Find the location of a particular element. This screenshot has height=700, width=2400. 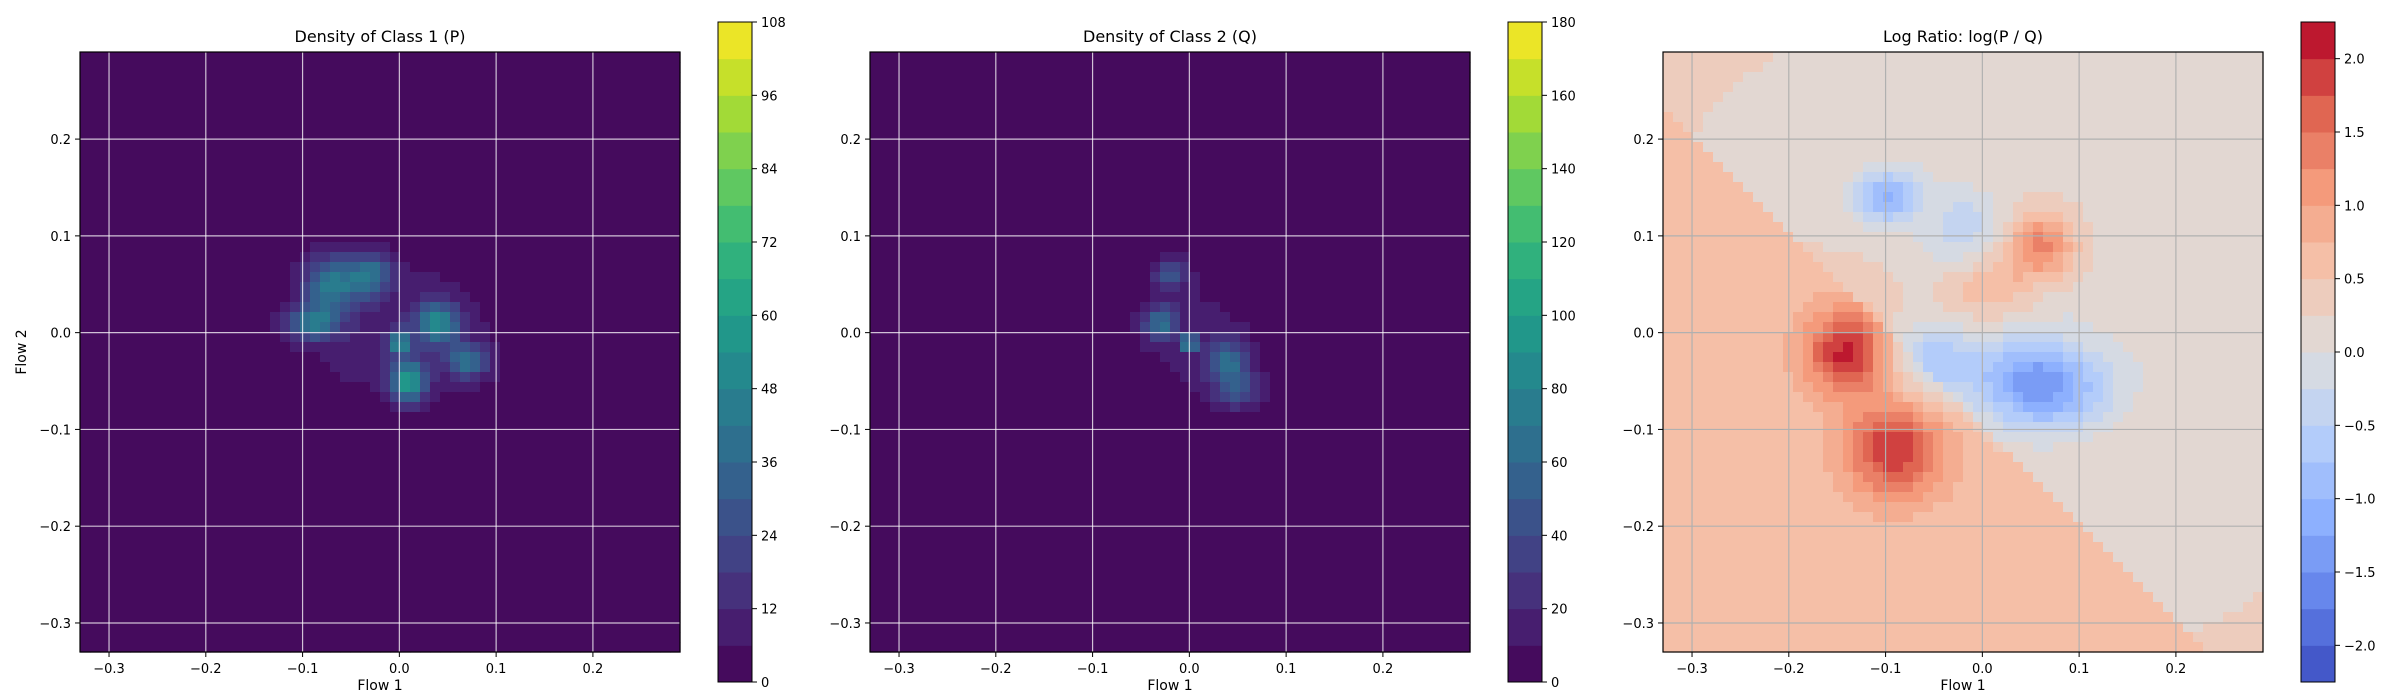

colorbar-tick-label: 84 is located at coordinates (769, 170).